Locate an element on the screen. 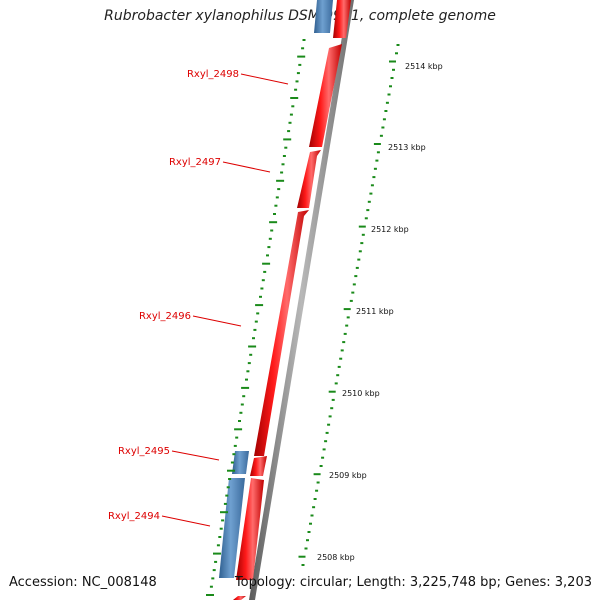  gene-label: Rxyl_2495 is located at coordinates (144, 451).